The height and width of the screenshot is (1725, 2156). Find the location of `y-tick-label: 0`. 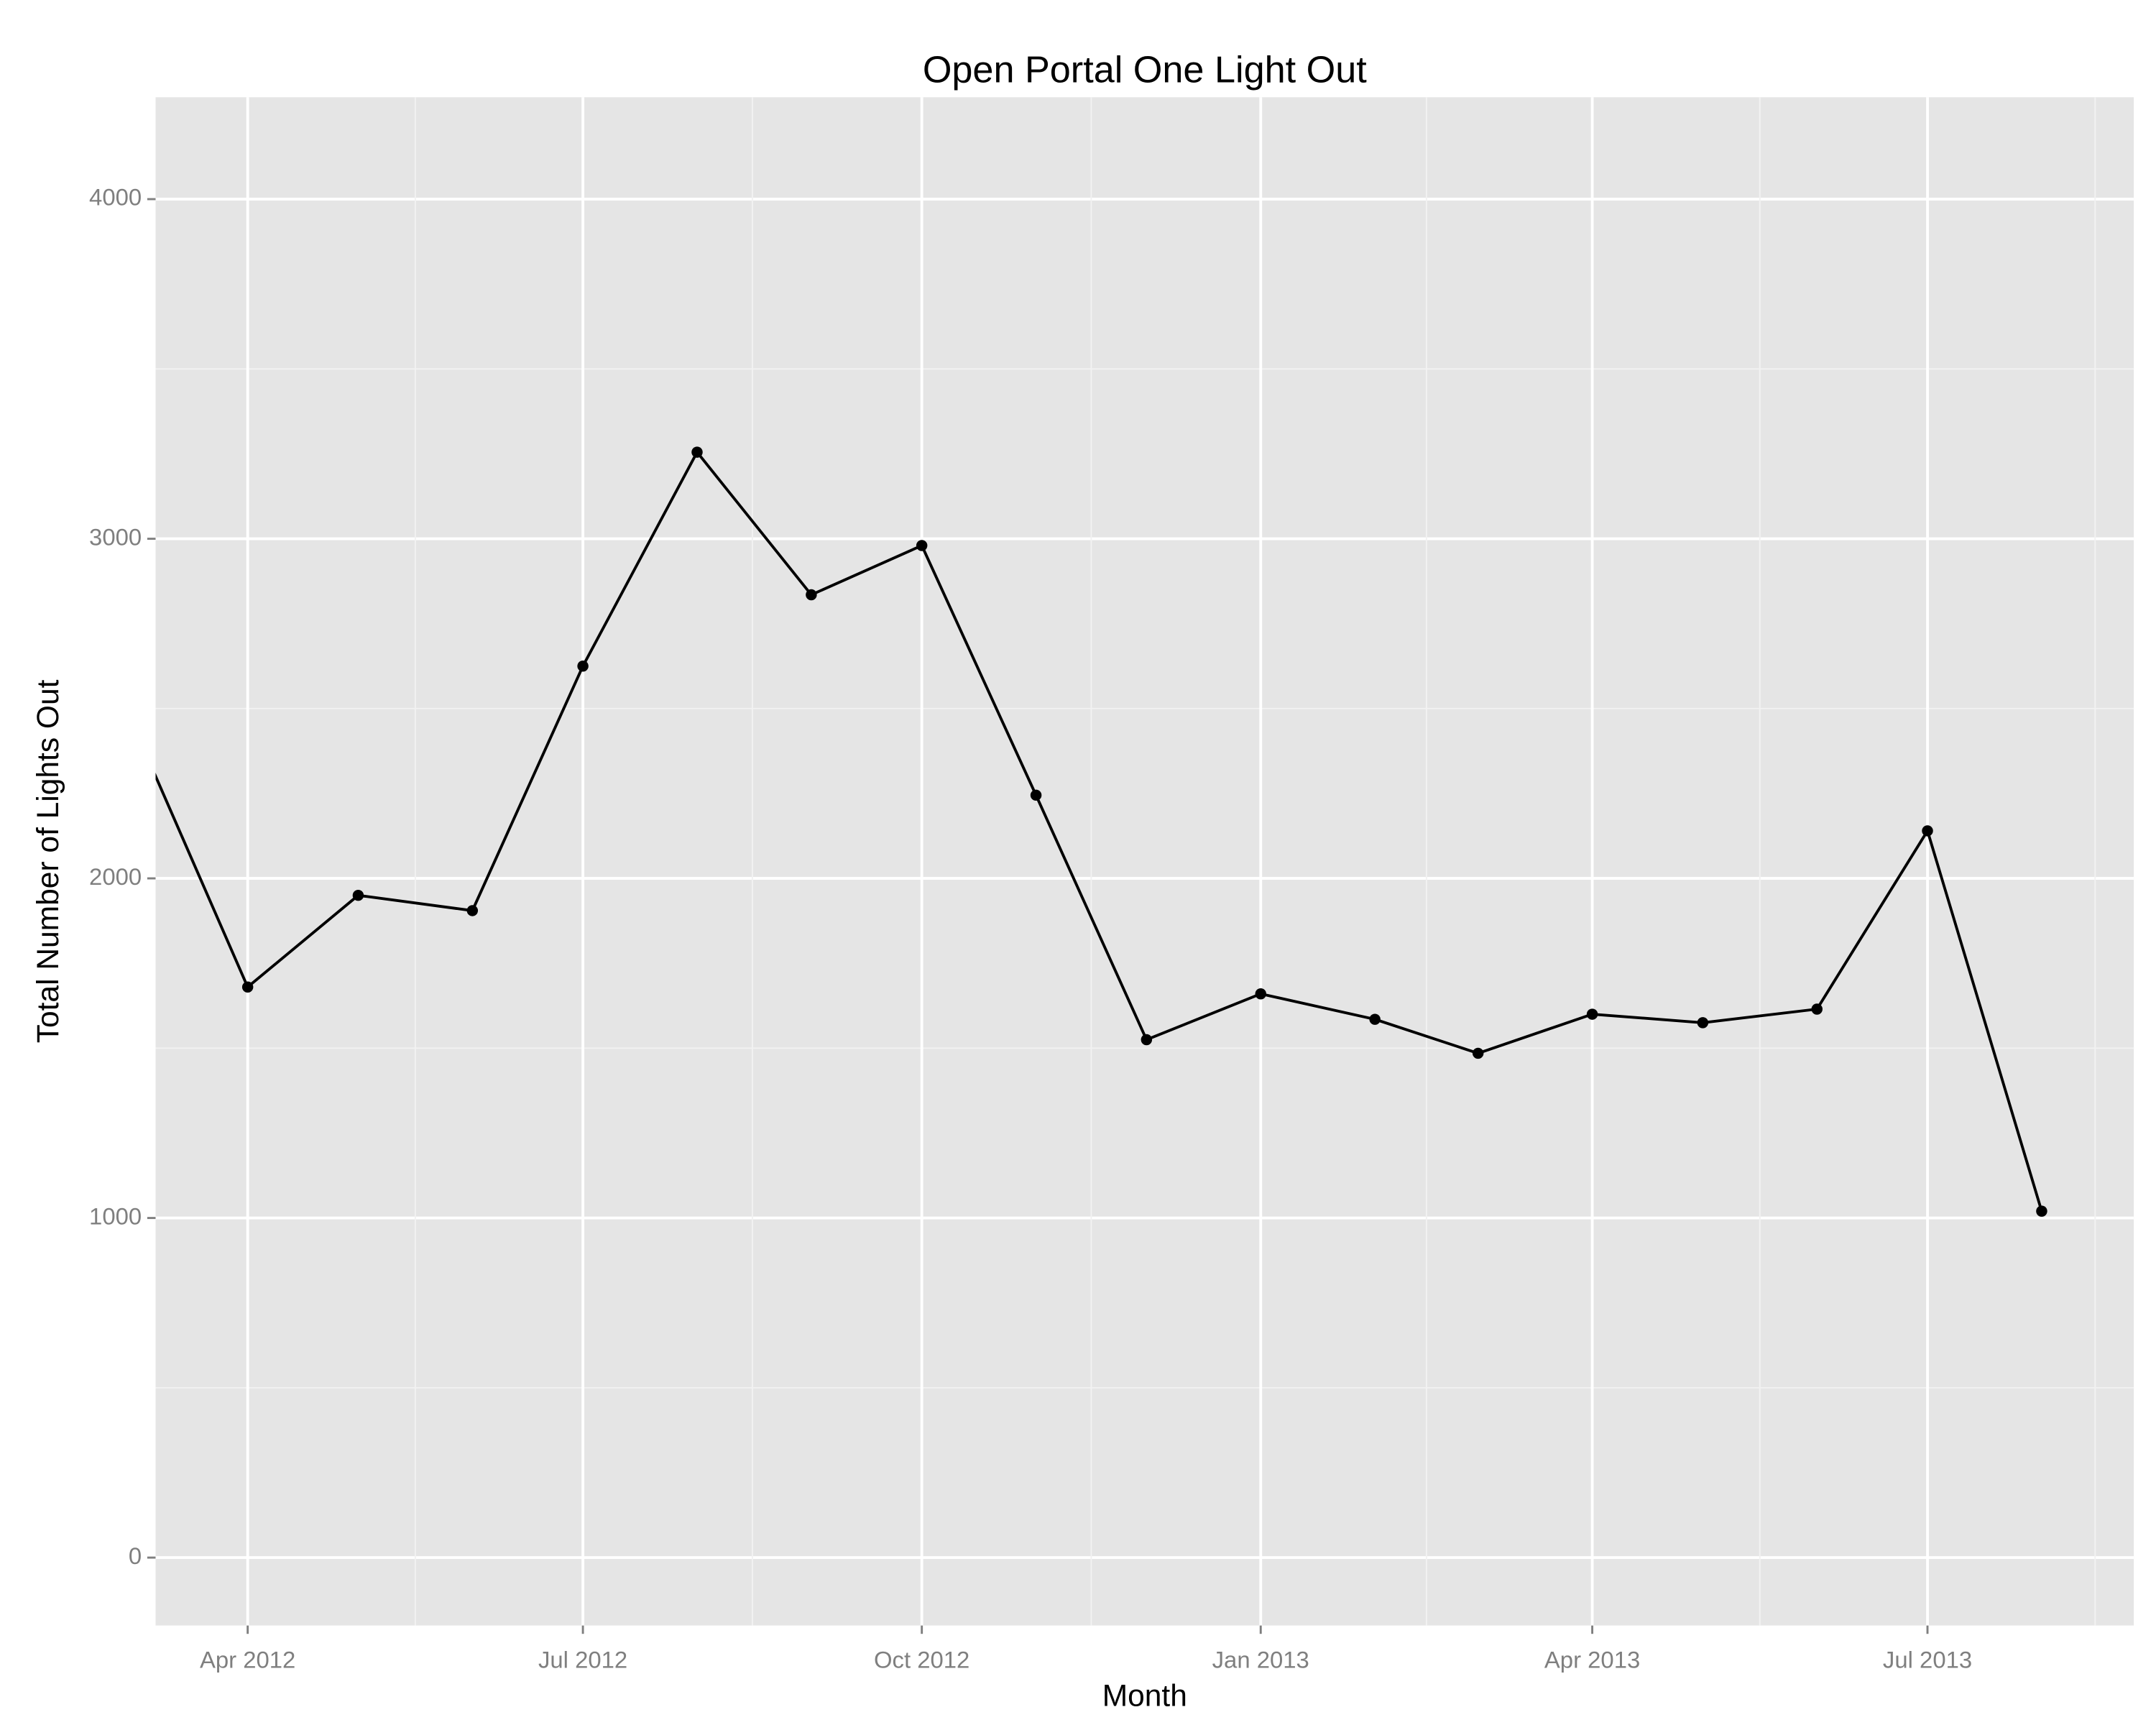

y-tick-label: 0 is located at coordinates (135, 1555).